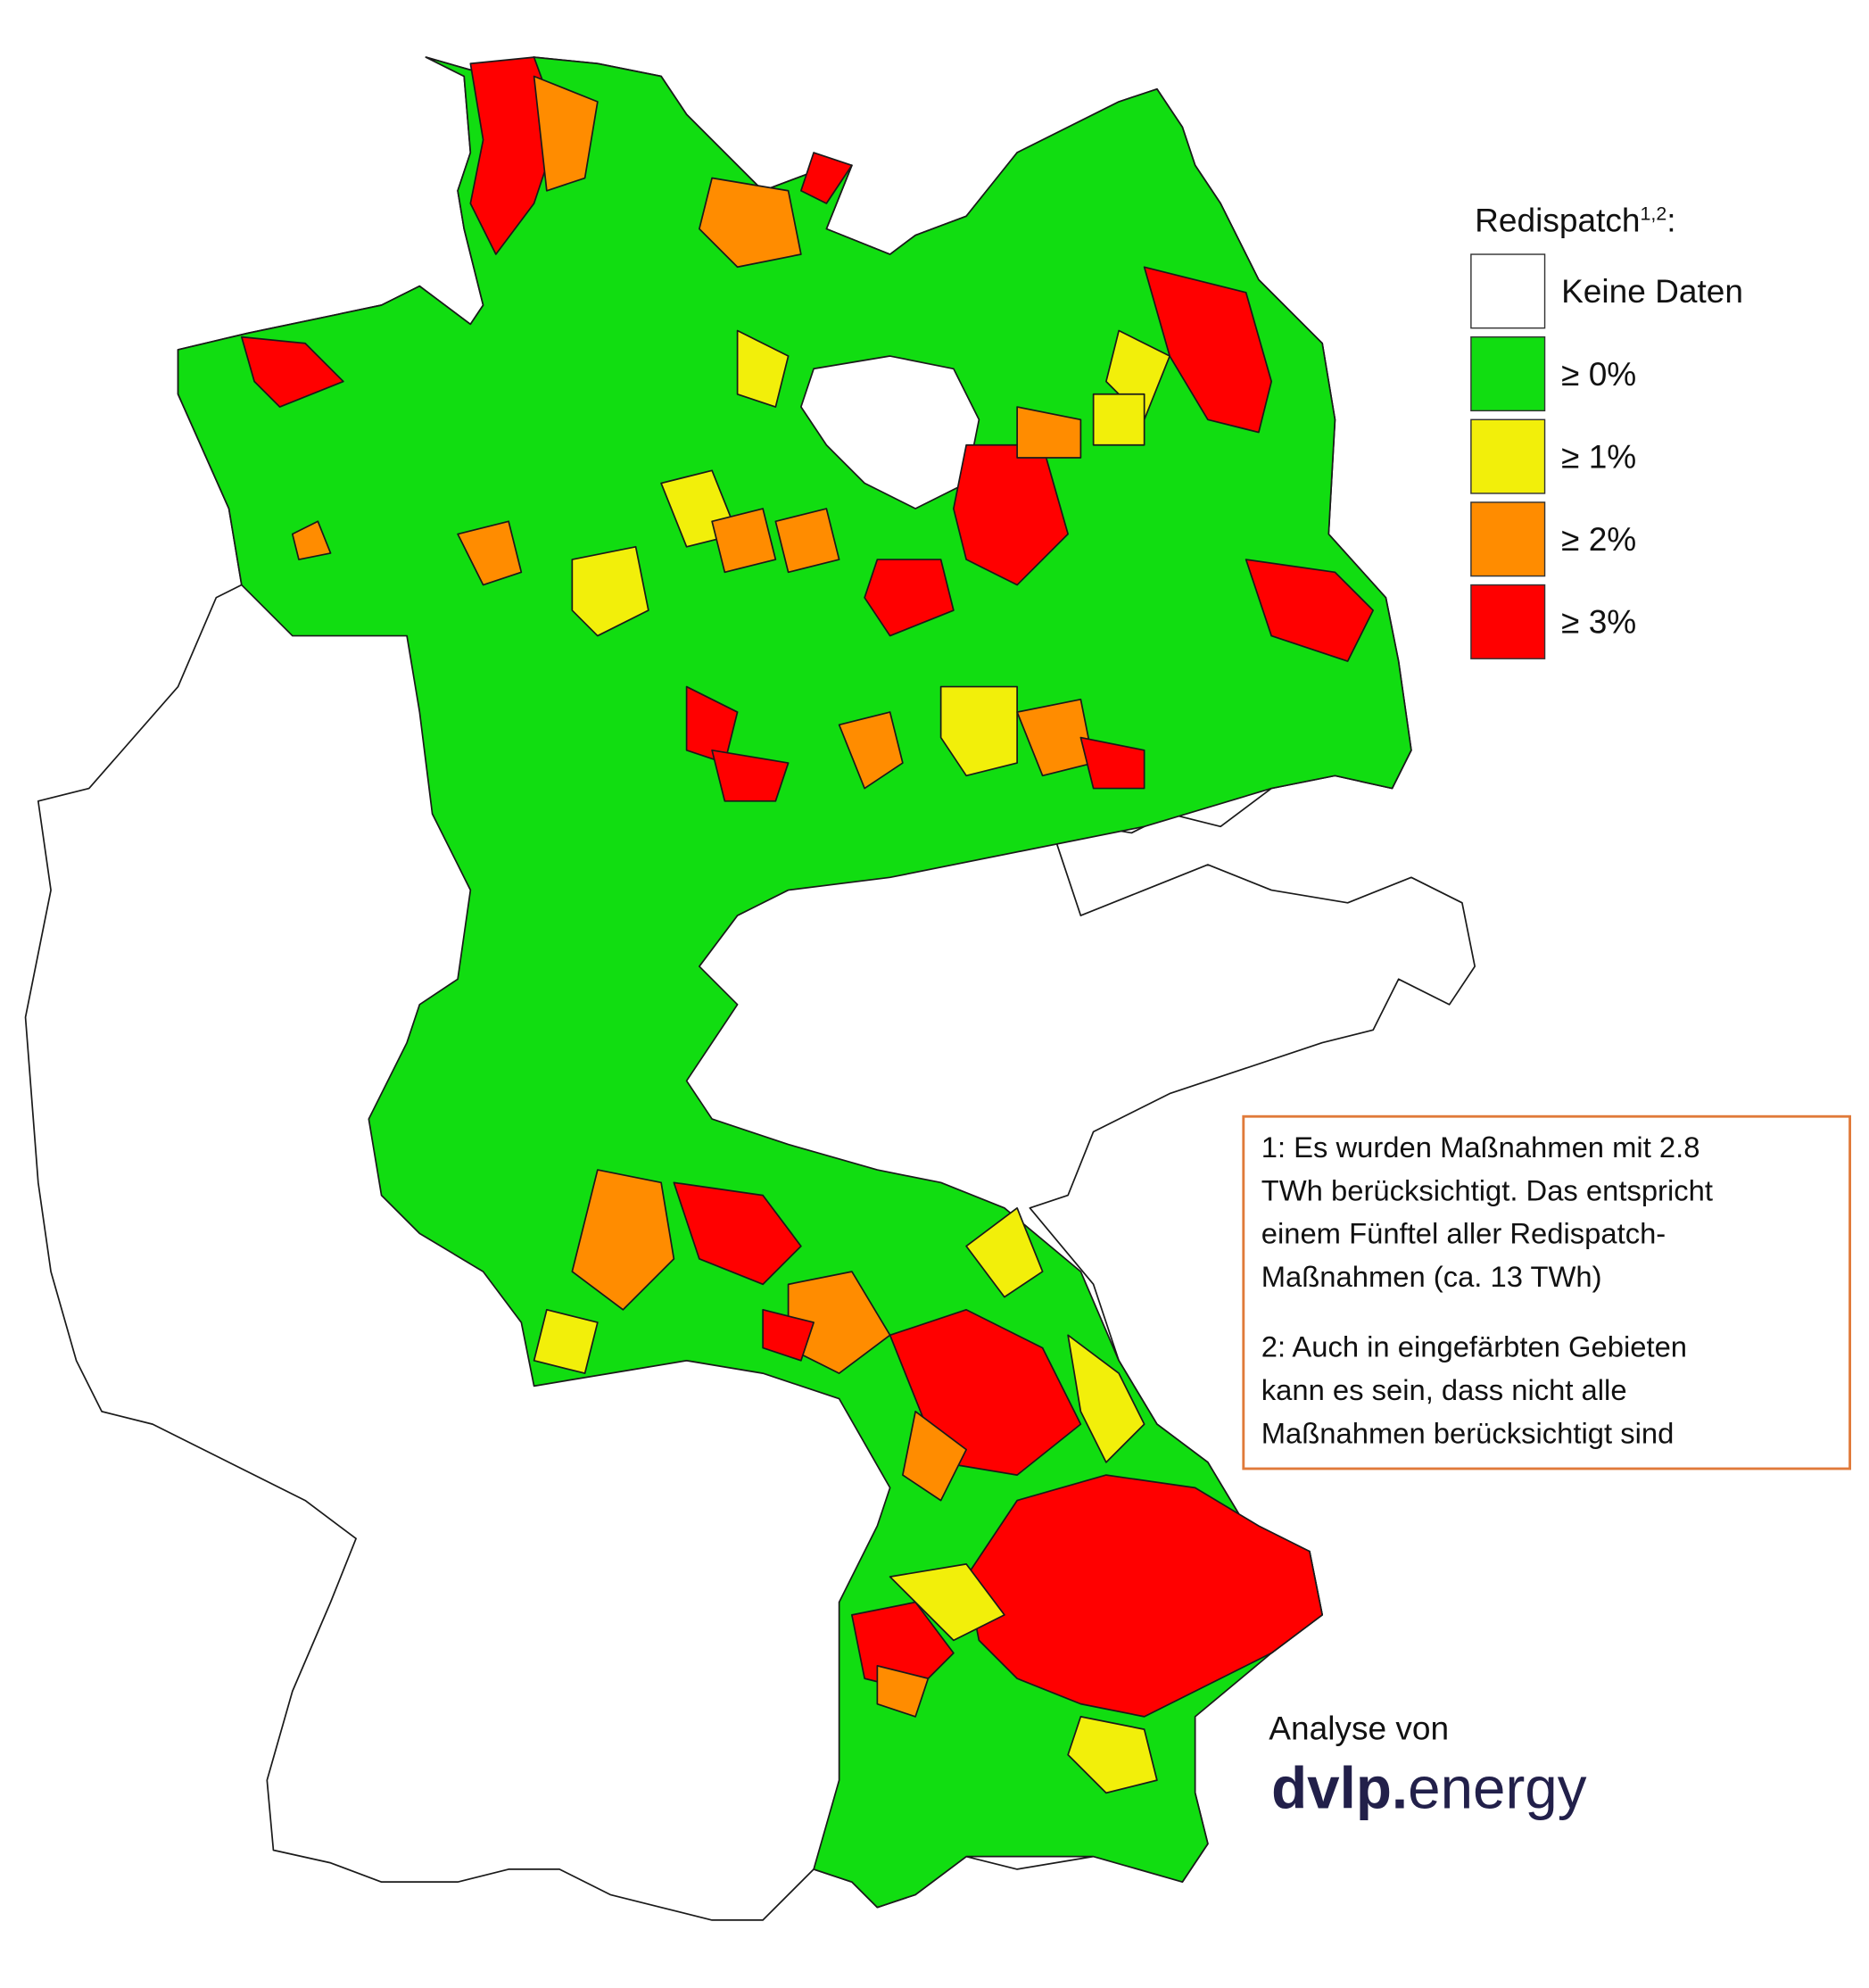 The height and width of the screenshot is (1988, 1869). I want to click on note-line: kann es sein, dass nicht alle, so click(1444, 1389).